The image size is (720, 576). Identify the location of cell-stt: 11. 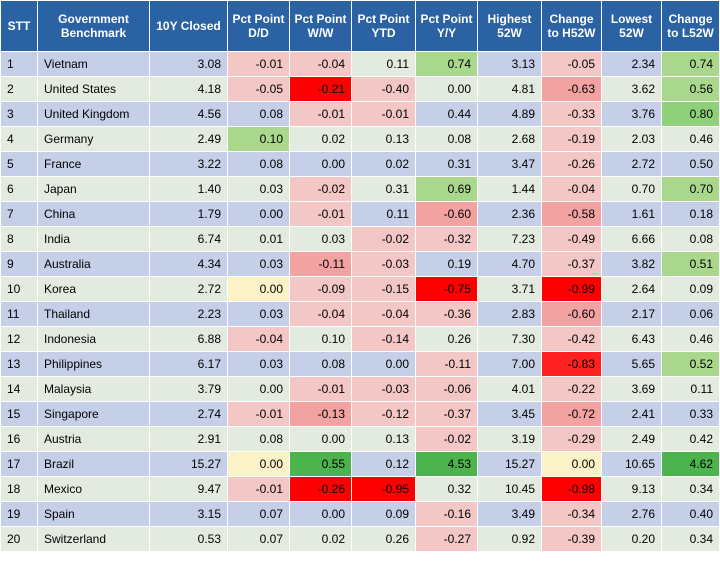
(19, 314).